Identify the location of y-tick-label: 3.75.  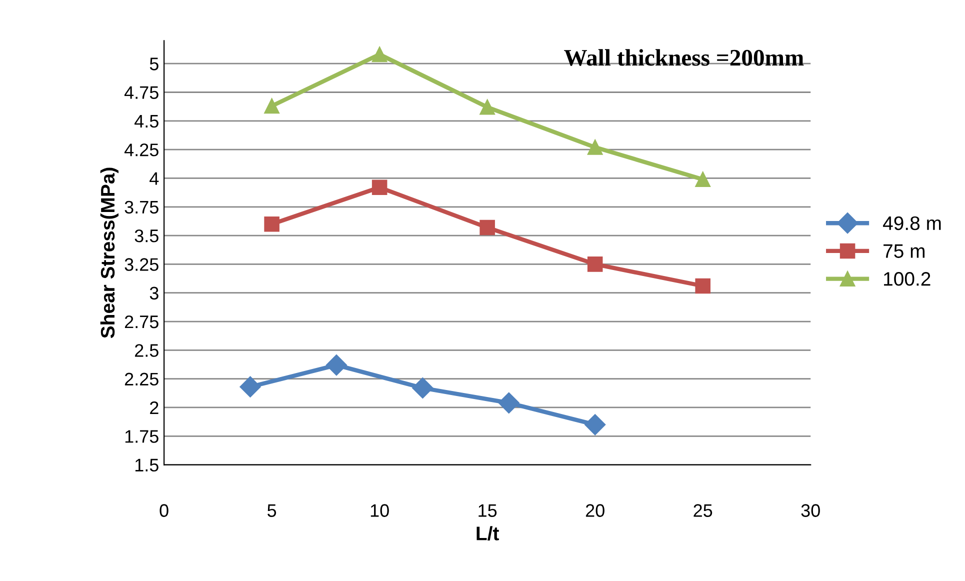
(141, 207).